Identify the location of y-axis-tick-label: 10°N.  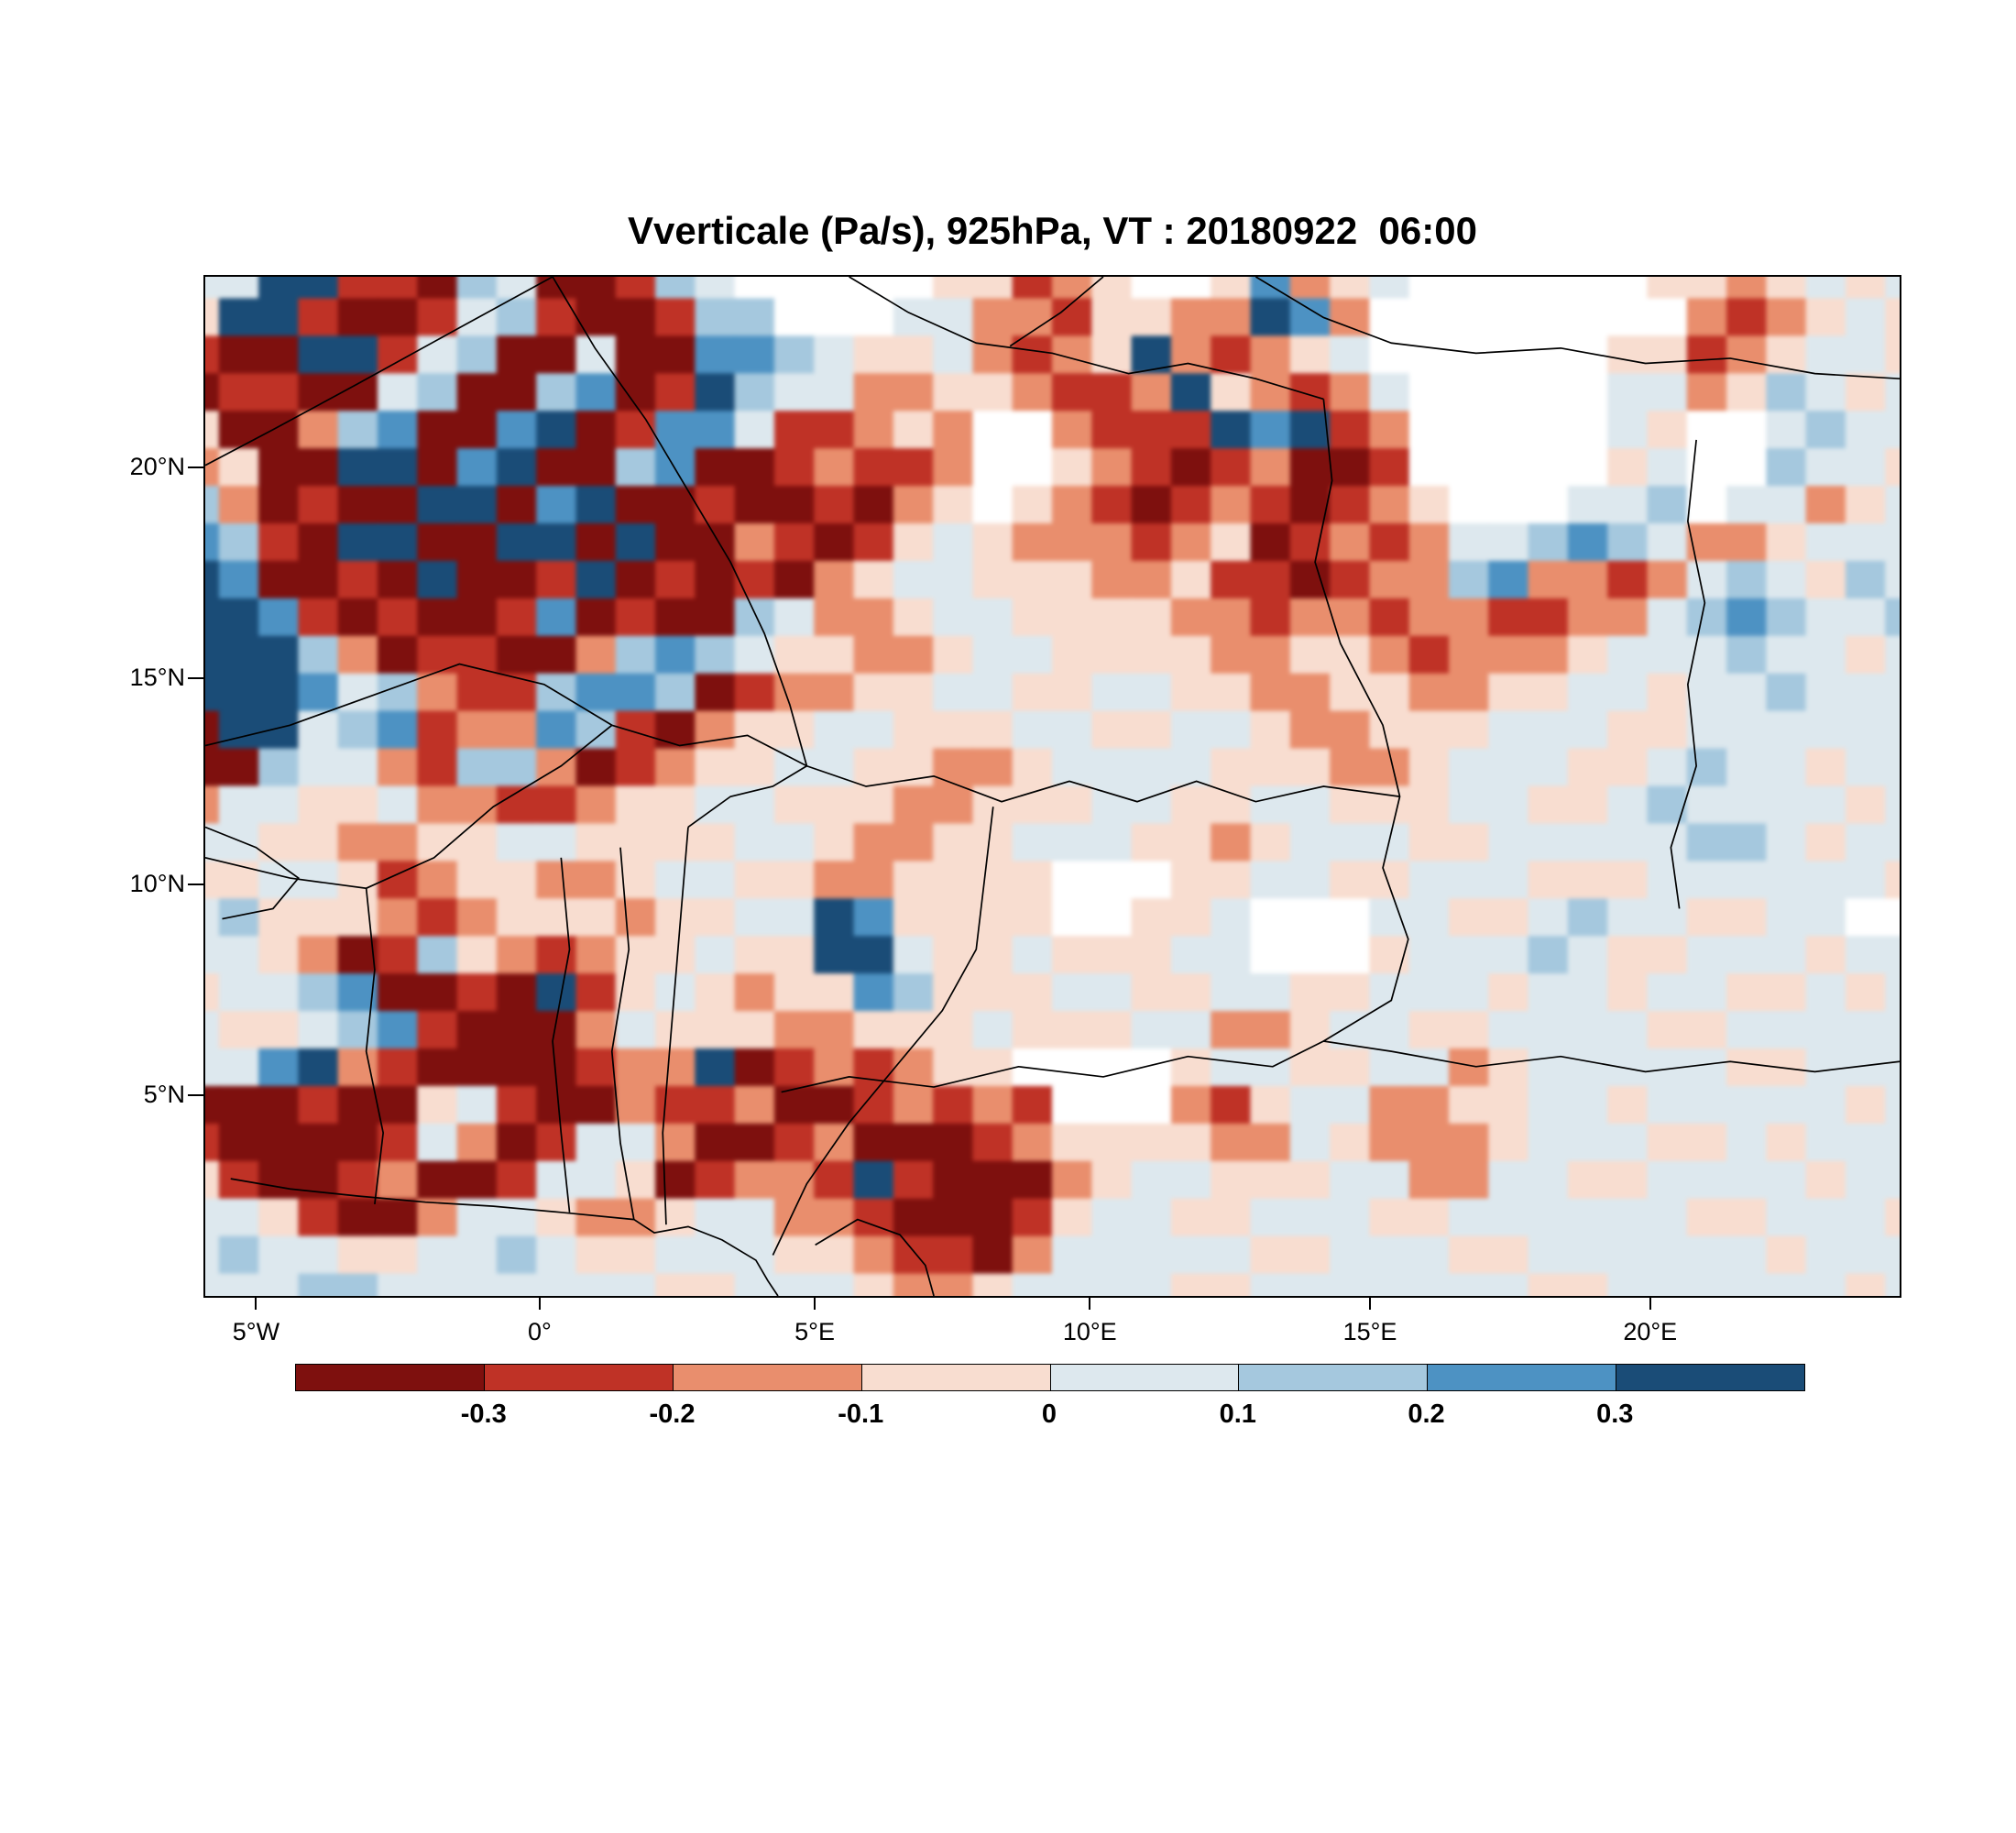
(157, 884).